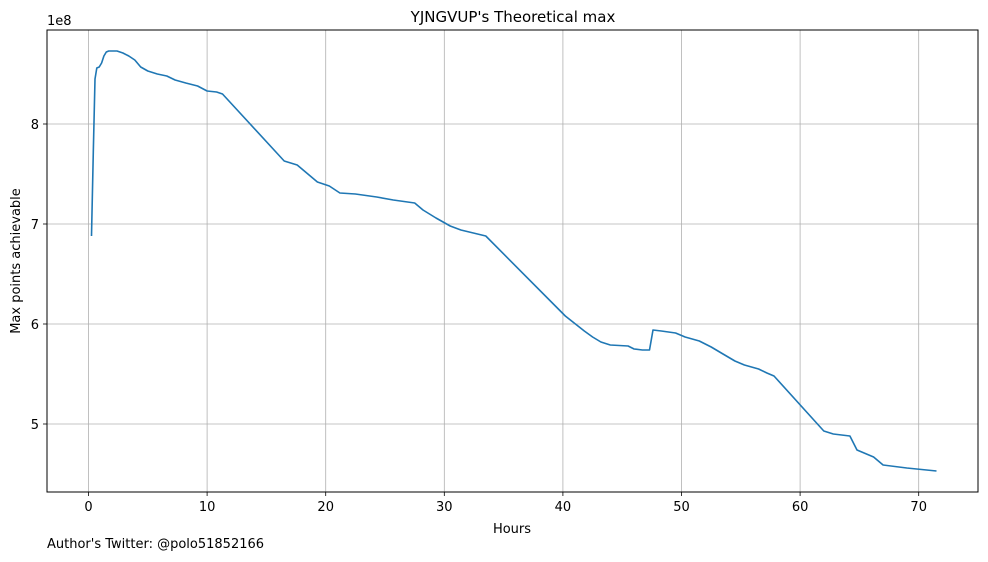 The height and width of the screenshot is (562, 988). I want to click on y-tick-label: 8, so click(35, 125).